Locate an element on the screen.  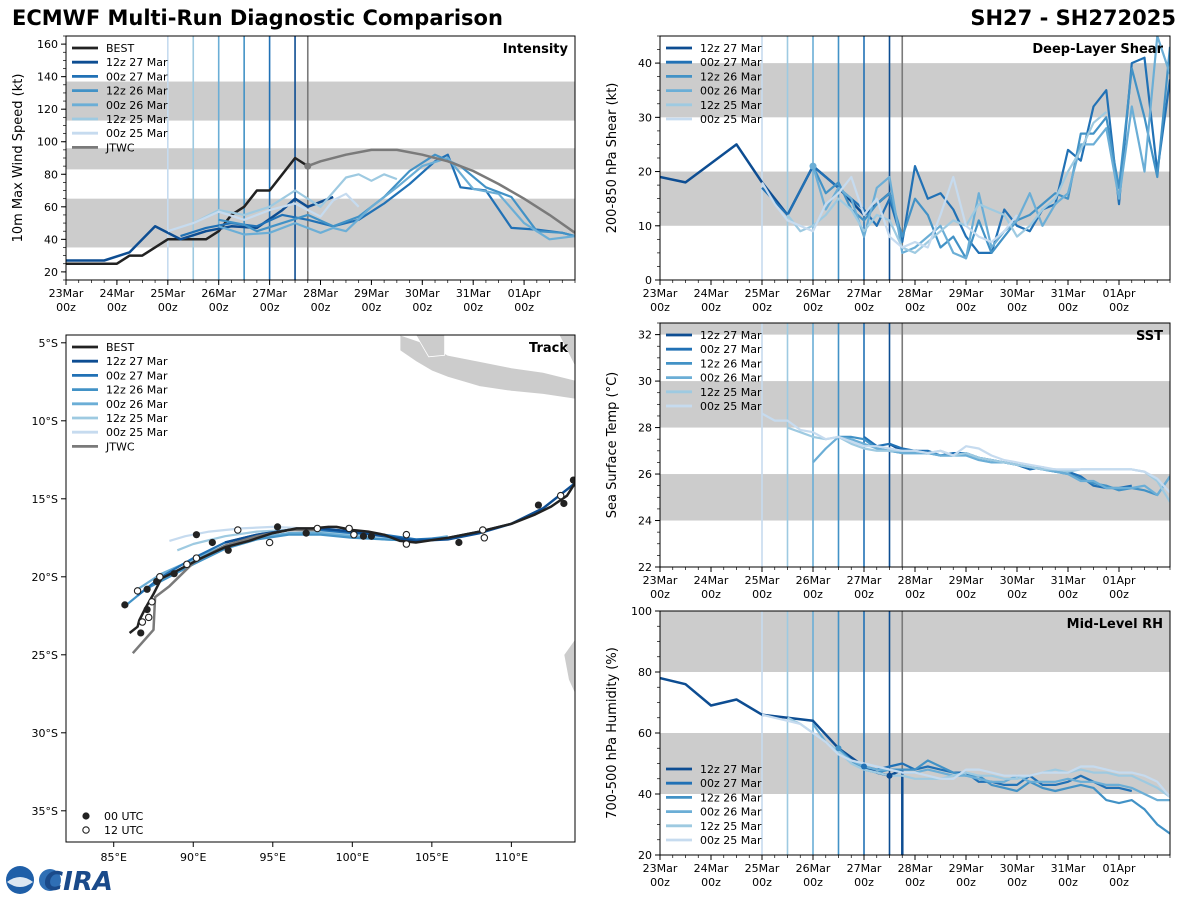
rh-panel-title: Mid-Level RH is located at coordinates (1115, 624).